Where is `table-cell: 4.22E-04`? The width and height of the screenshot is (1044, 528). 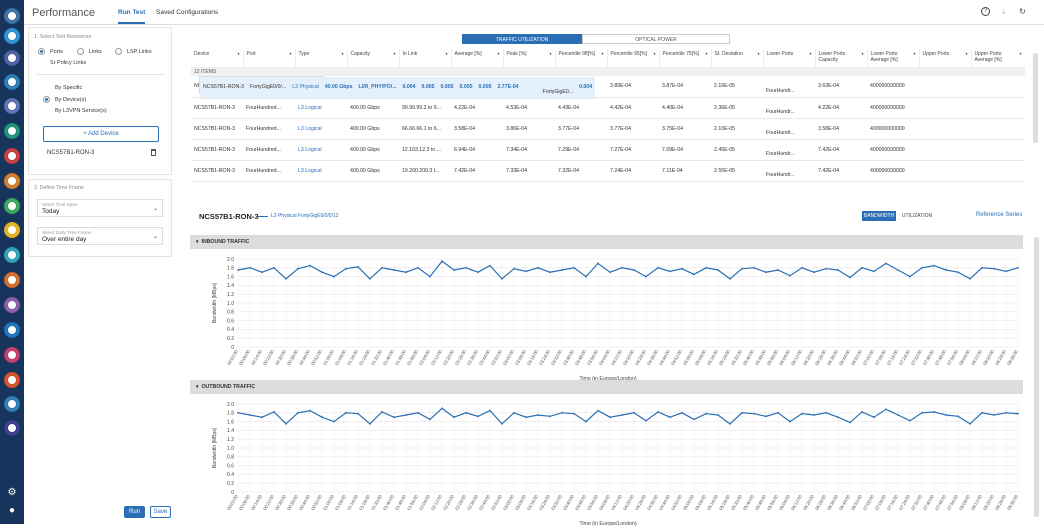 table-cell: 4.22E-04 is located at coordinates (841, 108).